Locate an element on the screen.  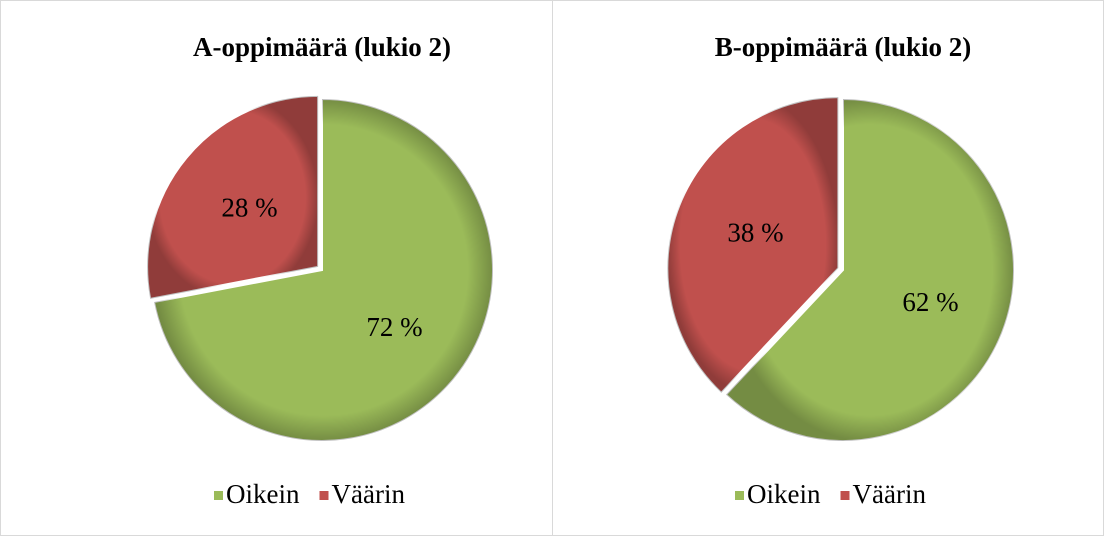
data-label: 62 % is located at coordinates (930, 302).